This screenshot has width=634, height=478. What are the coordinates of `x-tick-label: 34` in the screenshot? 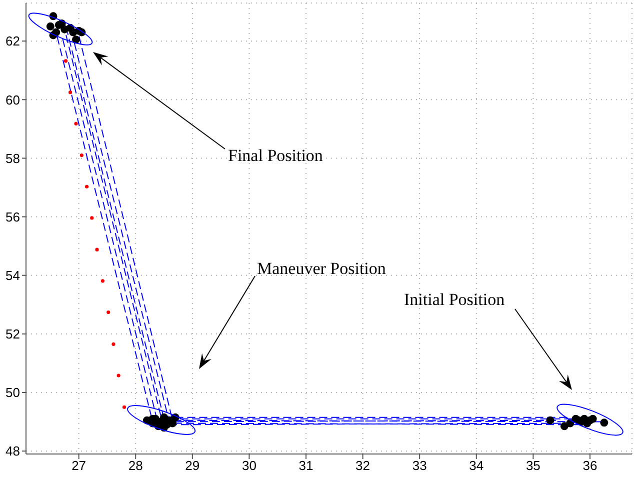 It's located at (476, 466).